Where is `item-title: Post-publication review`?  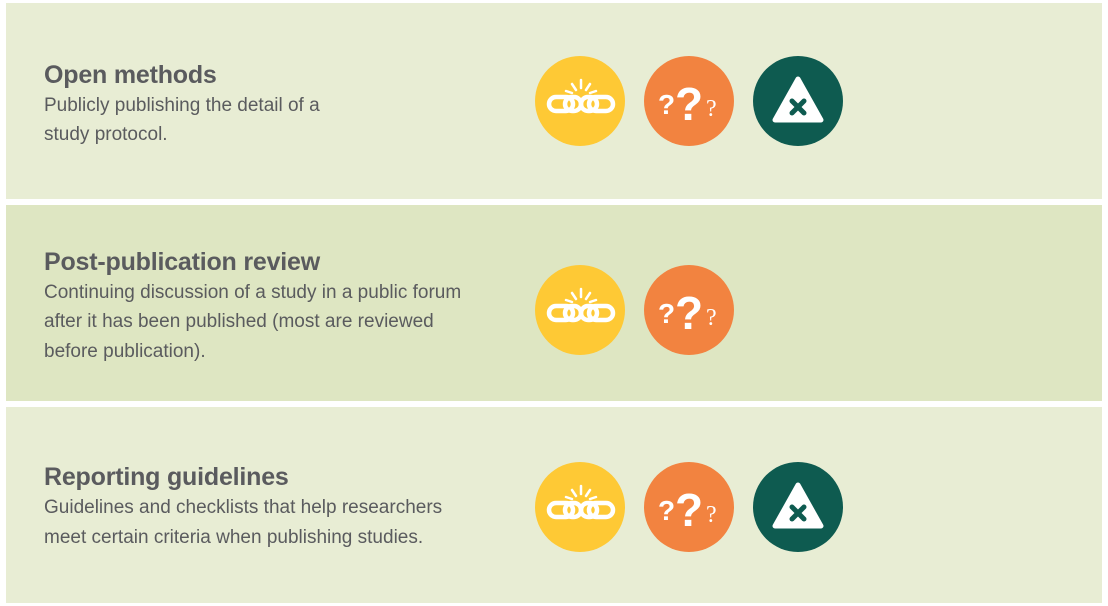 item-title: Post-publication review is located at coordinates (182, 262).